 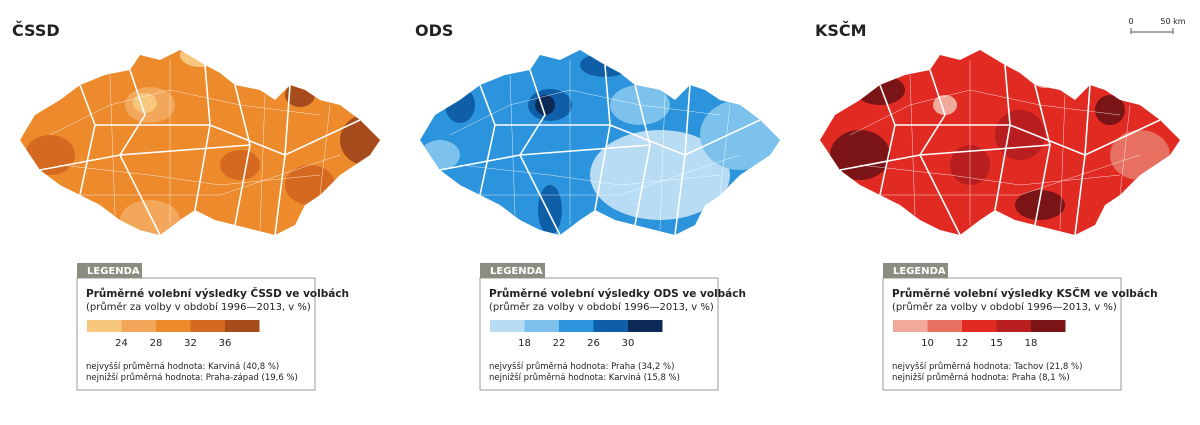 I want to click on legend-break: 10, so click(x=927, y=343).